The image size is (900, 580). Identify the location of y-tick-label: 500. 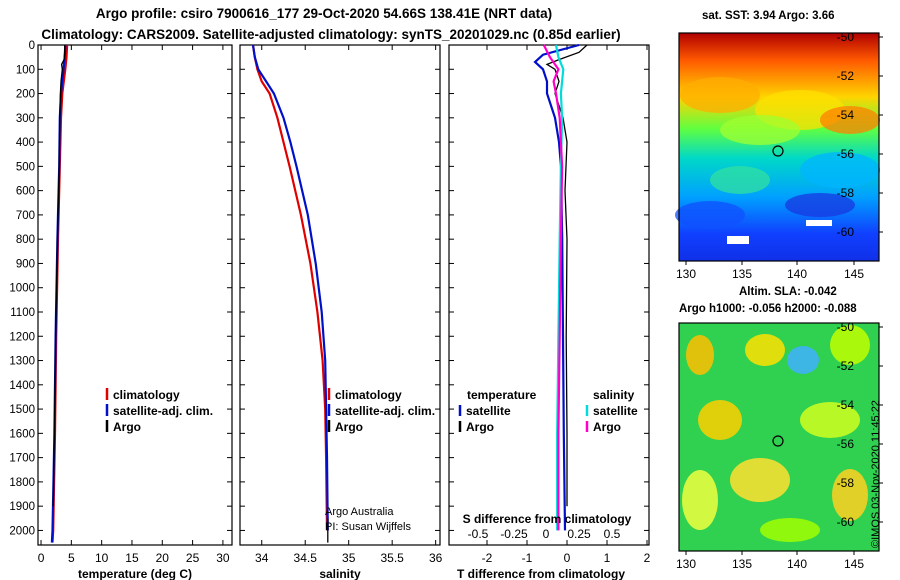
(25, 167).